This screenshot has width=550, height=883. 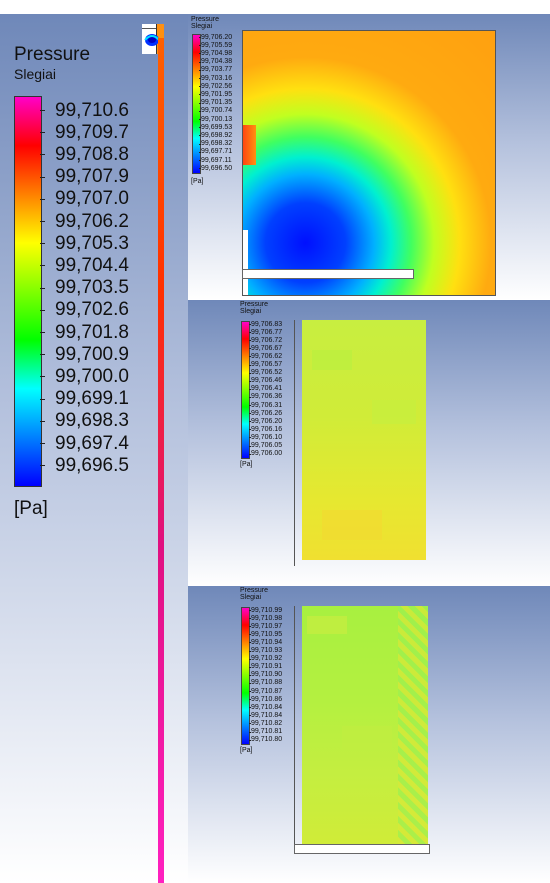 I want to click on legend-value-label: 99,707.9, so click(x=92, y=177).